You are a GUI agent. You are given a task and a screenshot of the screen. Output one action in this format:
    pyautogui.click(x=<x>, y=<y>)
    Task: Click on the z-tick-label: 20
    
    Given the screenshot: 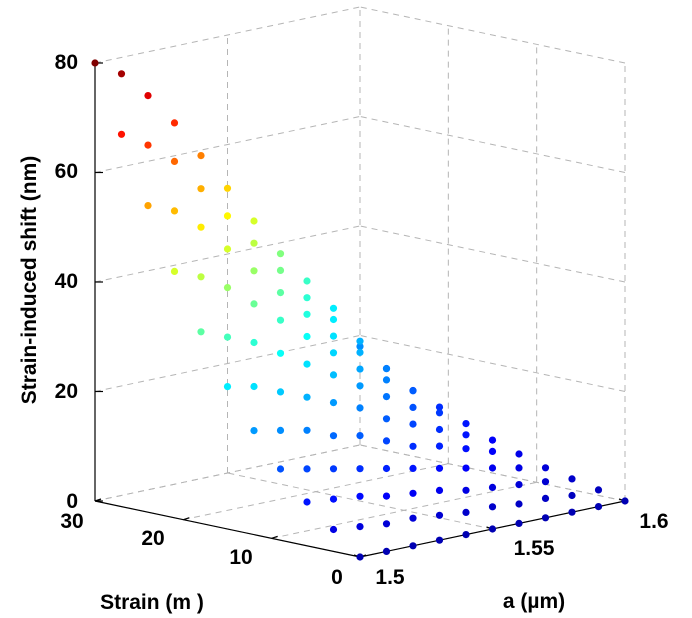 What is the action you would take?
    pyautogui.click(x=66, y=391)
    